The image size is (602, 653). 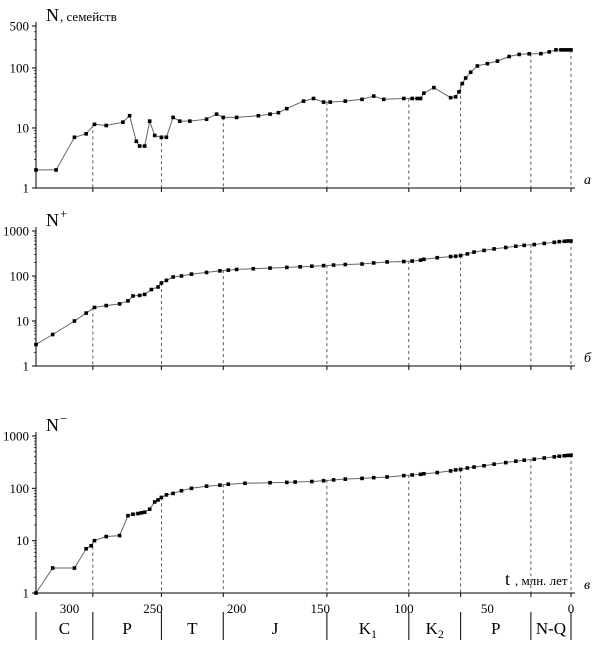 I want to click on panel-3-ylabel: N, so click(x=52, y=425).